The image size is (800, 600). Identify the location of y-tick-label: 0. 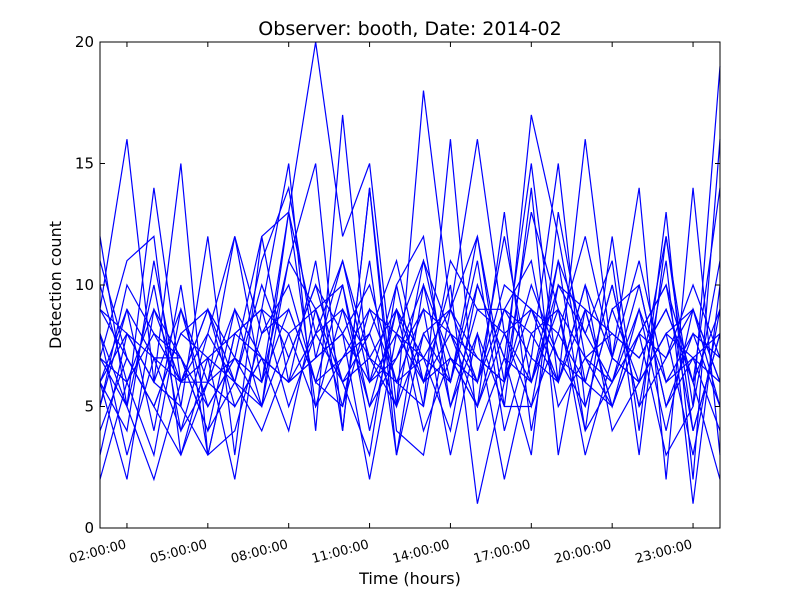
(89, 528).